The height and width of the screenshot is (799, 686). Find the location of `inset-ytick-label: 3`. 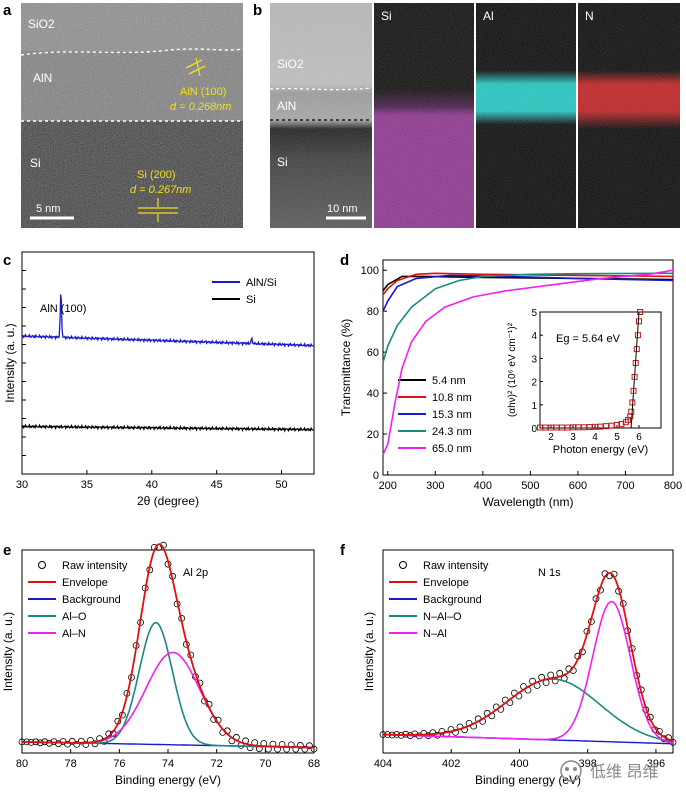

inset-ytick-label: 3 is located at coordinates (534, 359).